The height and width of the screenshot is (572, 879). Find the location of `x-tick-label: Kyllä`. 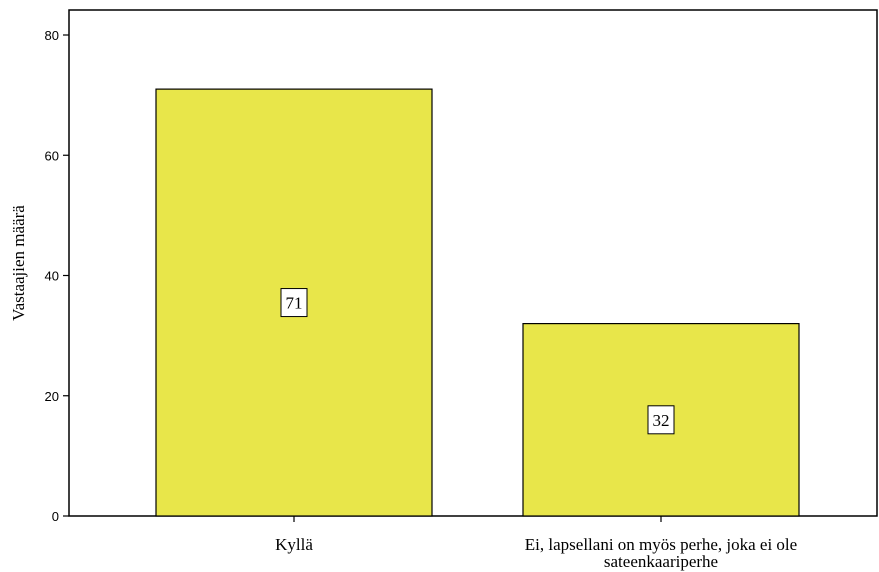

x-tick-label: Kyllä is located at coordinates (294, 544).